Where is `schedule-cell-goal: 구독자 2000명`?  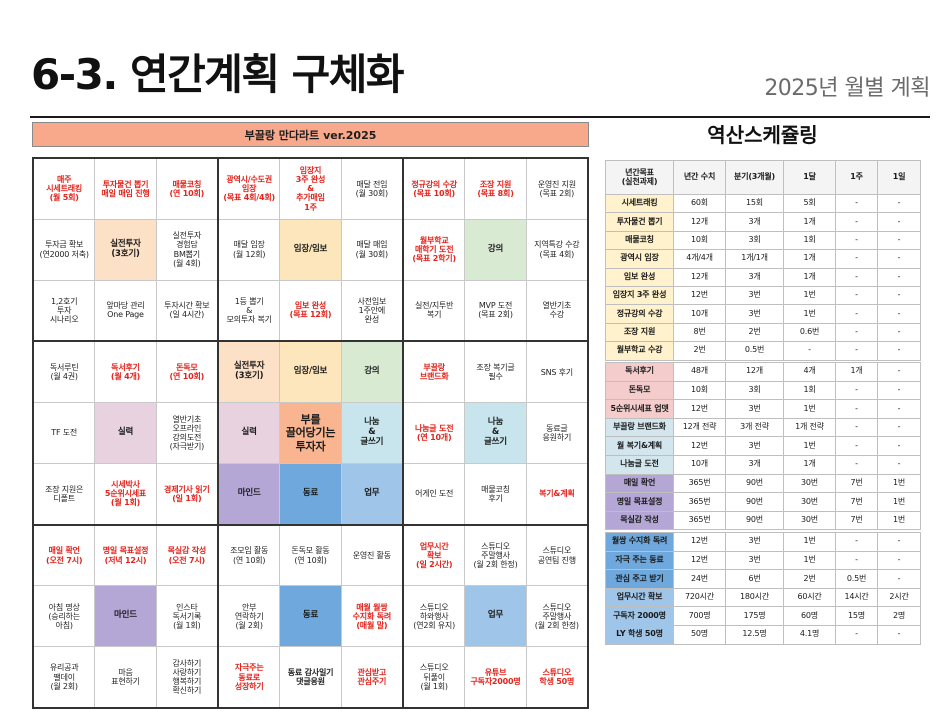
schedule-cell-goal: 구독자 2000명 is located at coordinates (639, 616).